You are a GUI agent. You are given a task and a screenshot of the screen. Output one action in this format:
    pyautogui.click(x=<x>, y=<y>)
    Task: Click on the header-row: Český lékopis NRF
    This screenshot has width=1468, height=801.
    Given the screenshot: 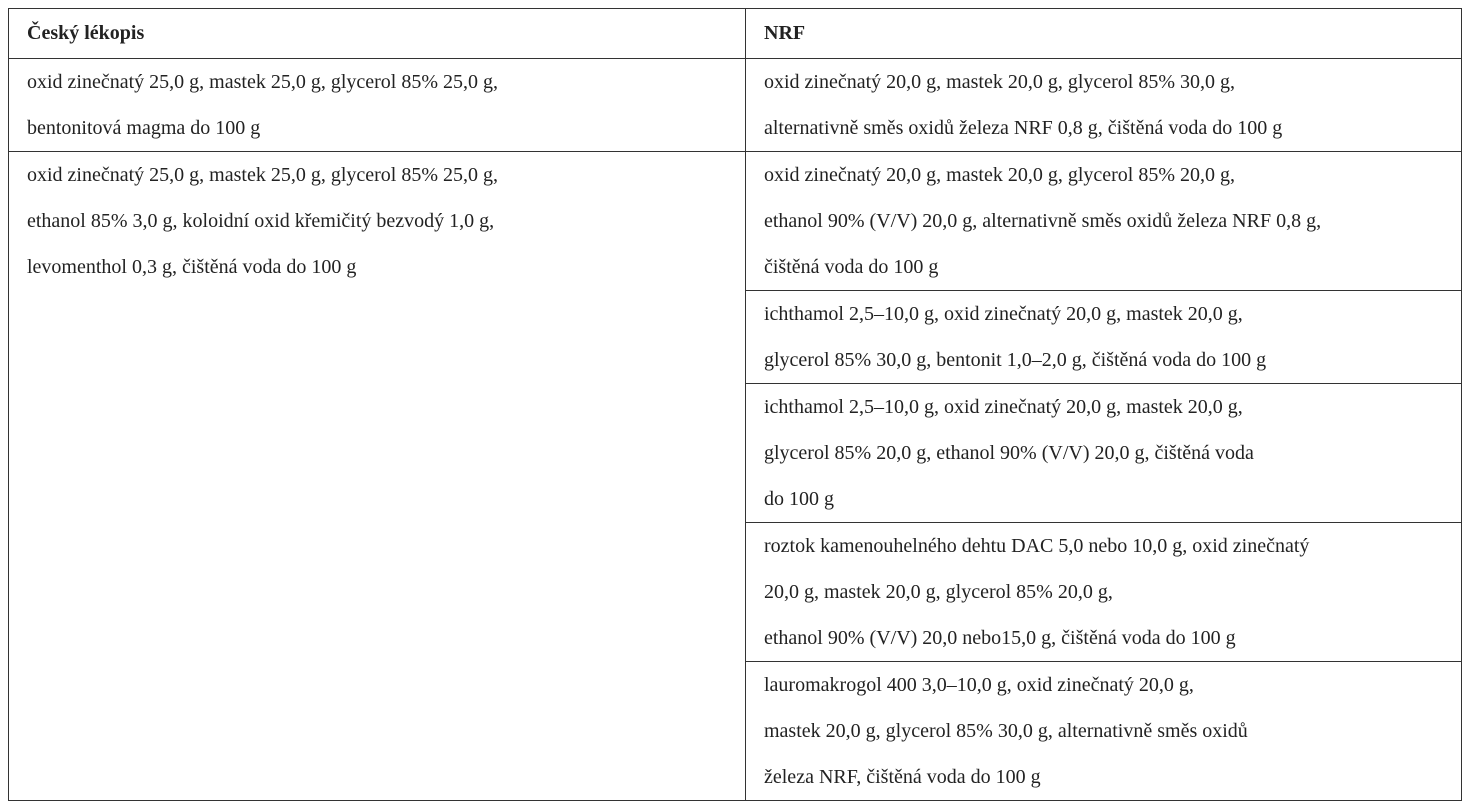 What is the action you would take?
    pyautogui.click(x=735, y=33)
    